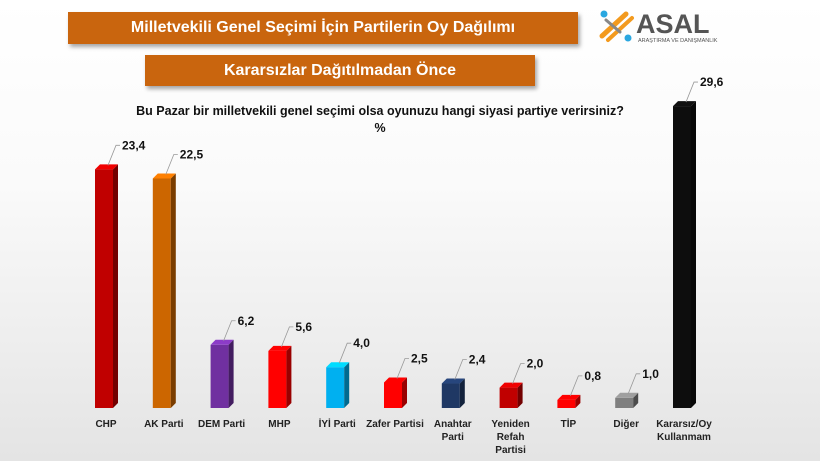  Describe the element at coordinates (164, 424) in the screenshot. I see `category-label: AK Parti` at that location.